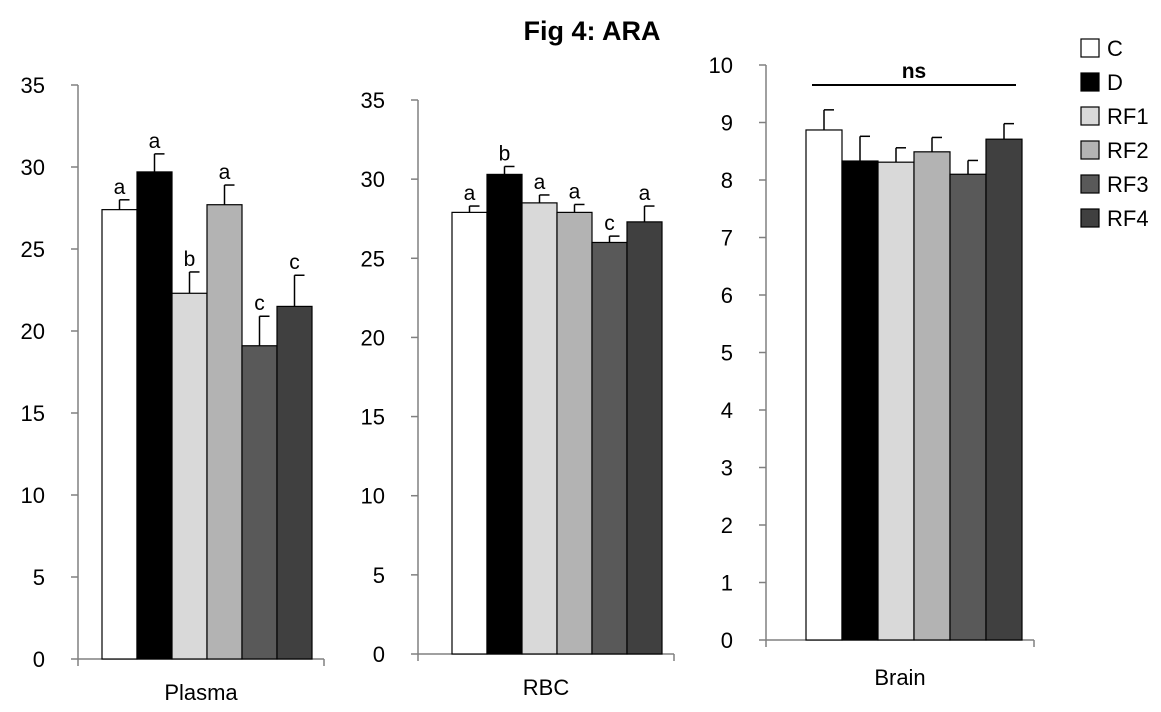 The height and width of the screenshot is (712, 1161). I want to click on y-tick-label: 2, so click(727, 525).